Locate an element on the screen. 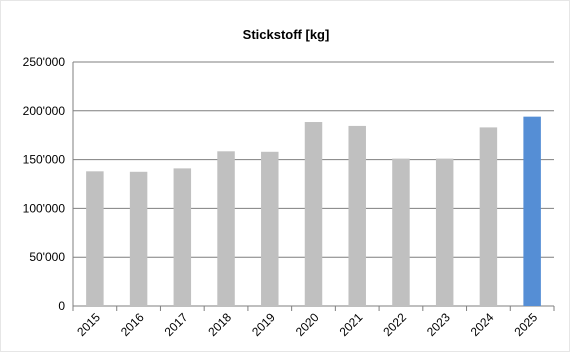 This screenshot has width=570, height=353. x-tick-label: 2021 is located at coordinates (351, 324).